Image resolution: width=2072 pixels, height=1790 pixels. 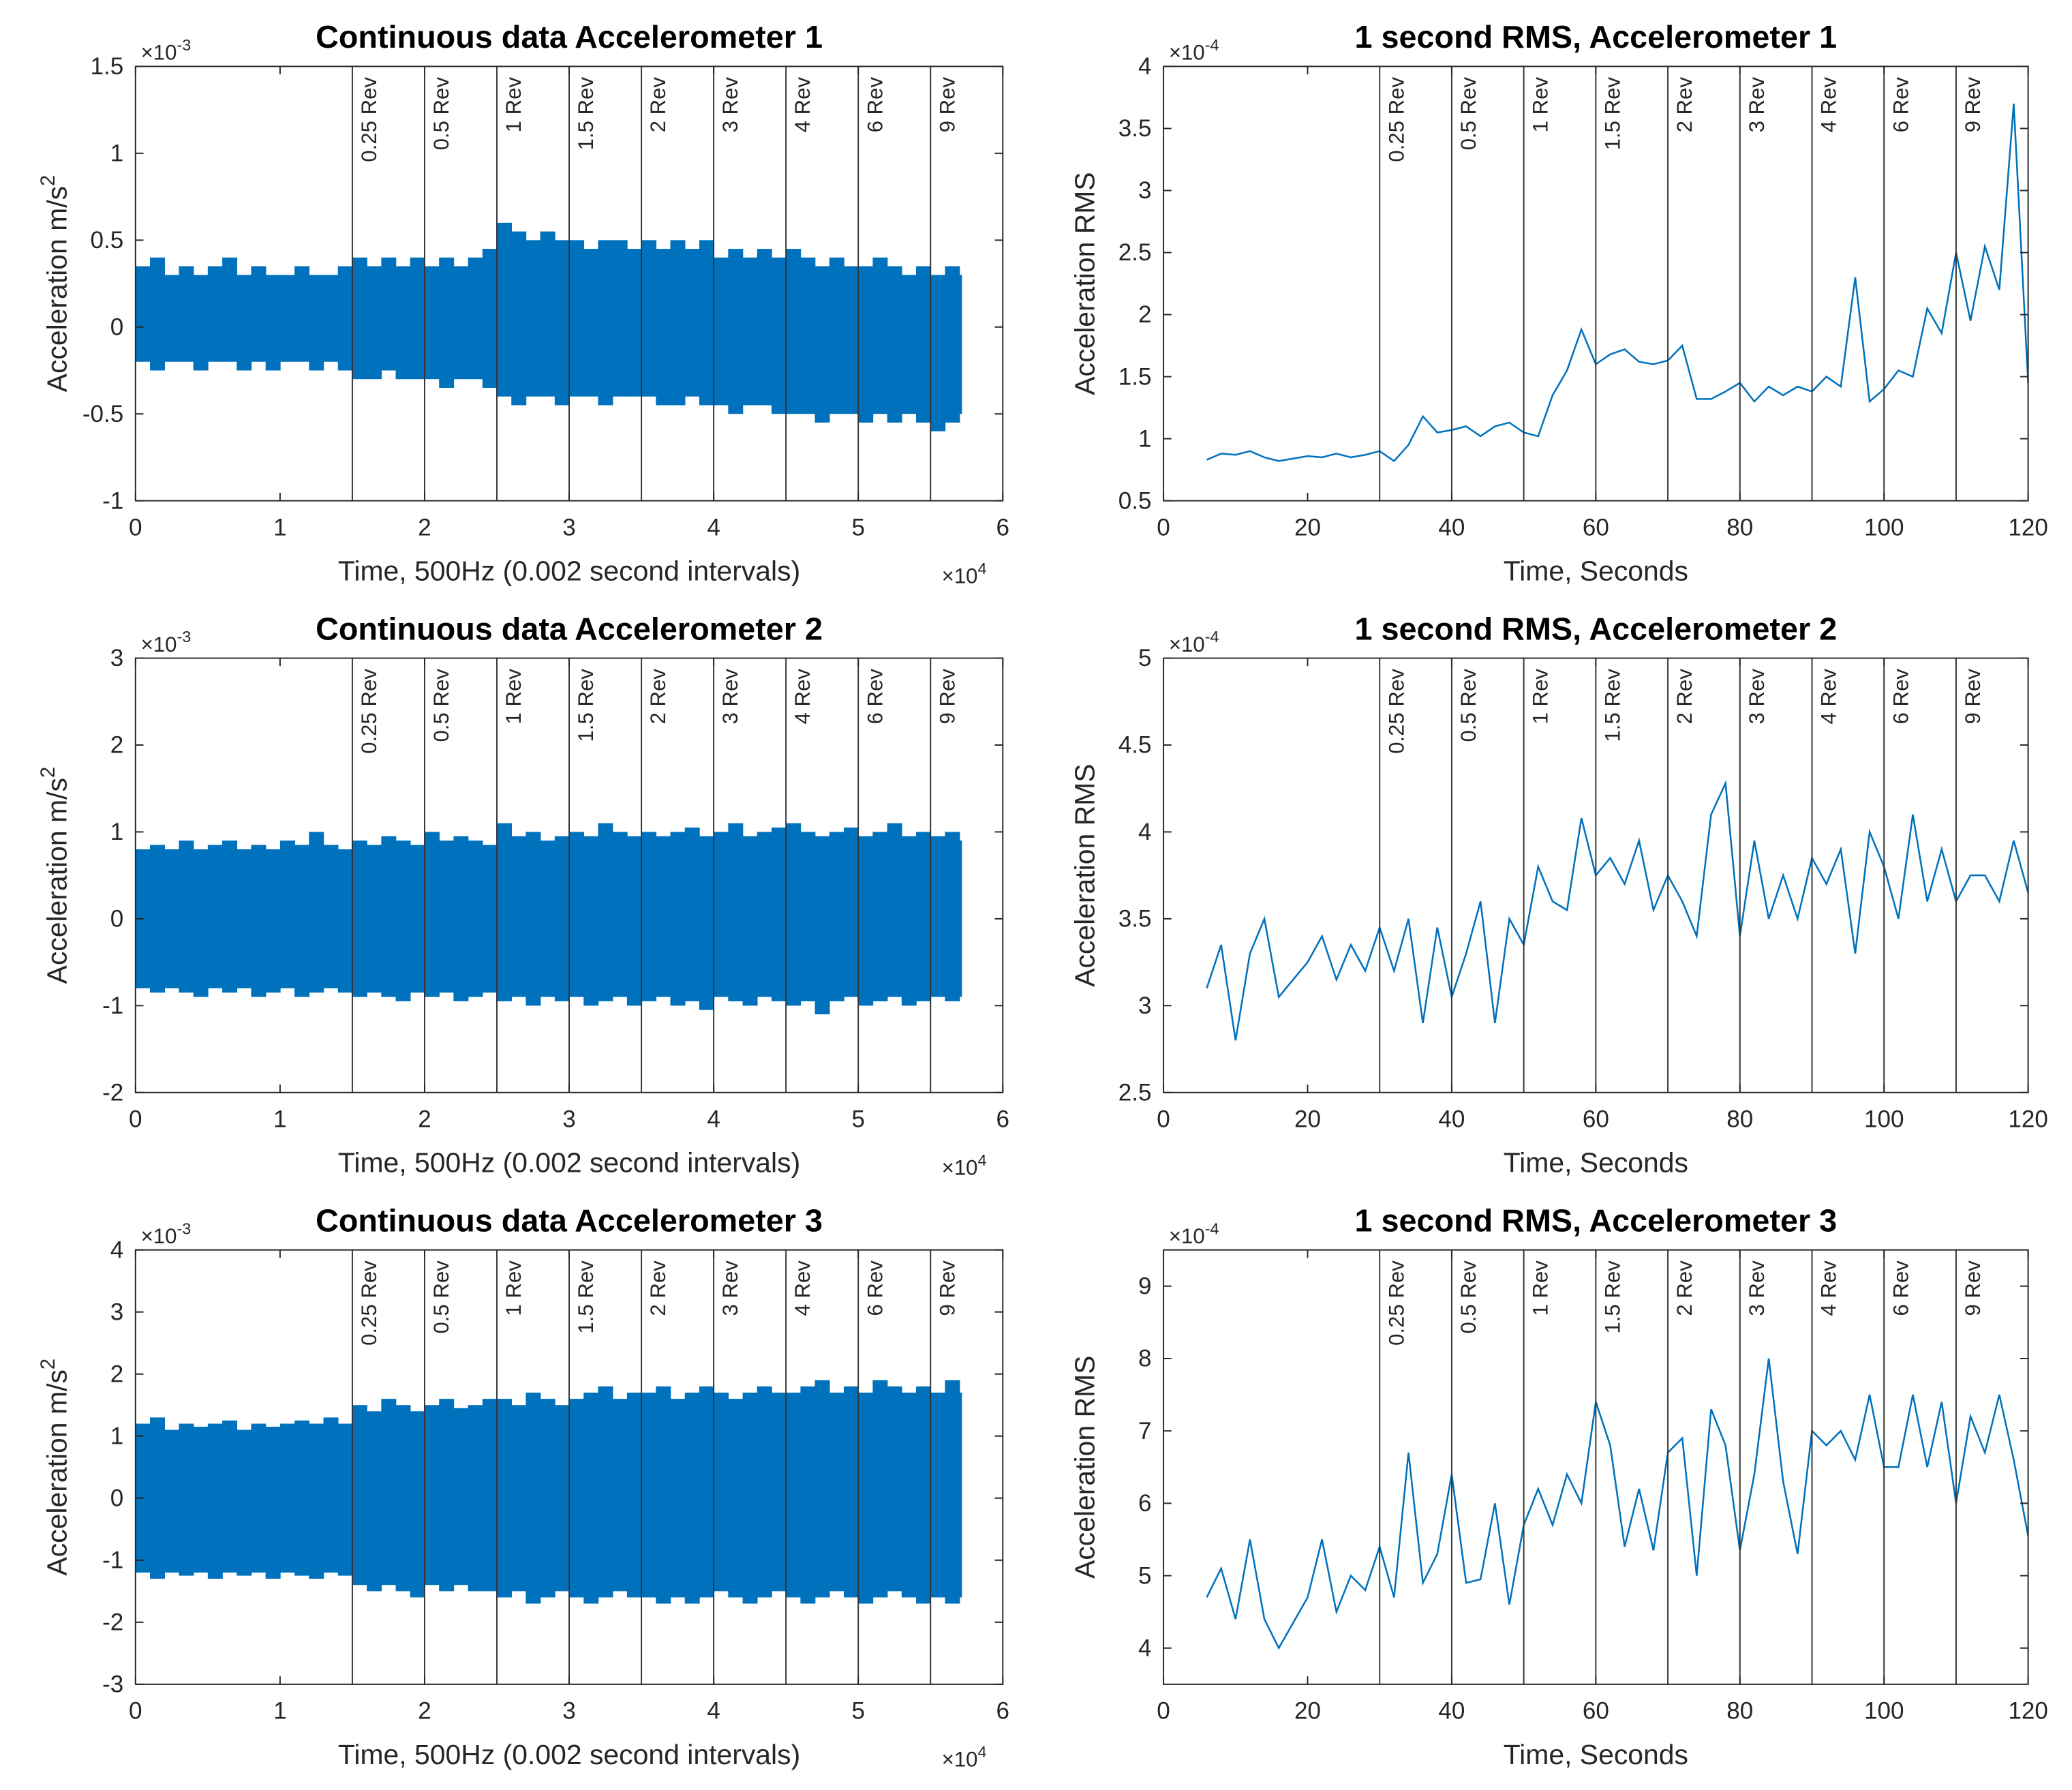 I want to click on event-label: 9 Rev, so click(x=947, y=697).